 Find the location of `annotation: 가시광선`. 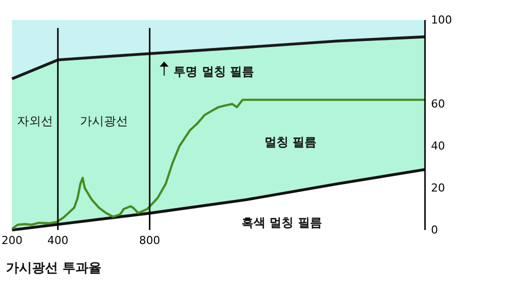

annotation: 가시광선 is located at coordinates (104, 121).